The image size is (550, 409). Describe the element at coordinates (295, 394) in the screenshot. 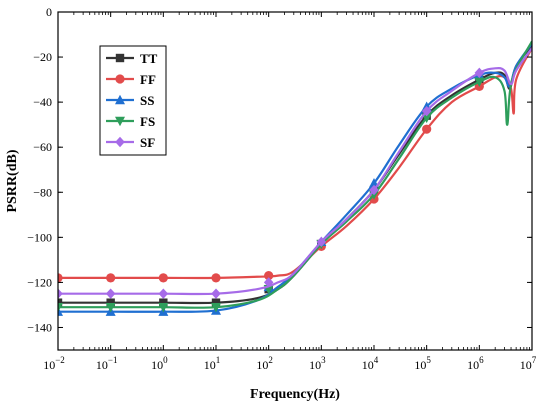

I see `x-axis-title: Frequency(Hz)` at that location.